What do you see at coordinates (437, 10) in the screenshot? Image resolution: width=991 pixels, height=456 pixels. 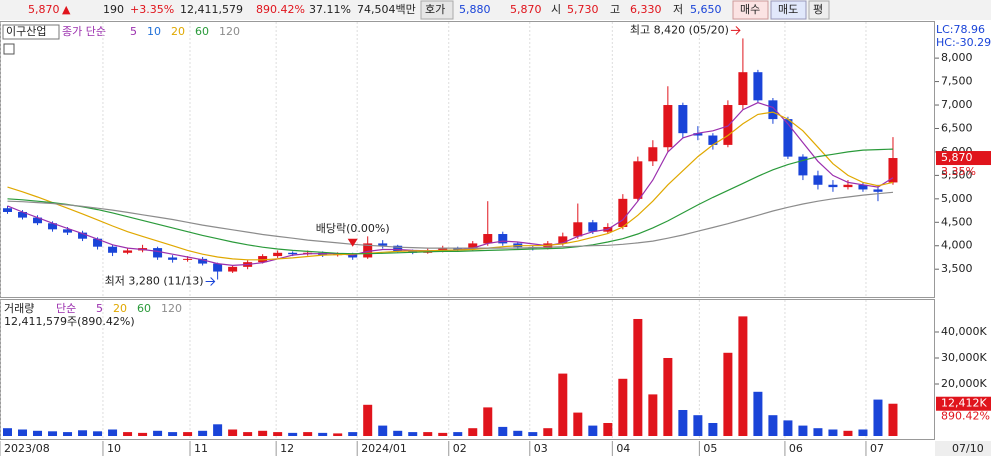 I see `quote-box` at bounding box center [437, 10].